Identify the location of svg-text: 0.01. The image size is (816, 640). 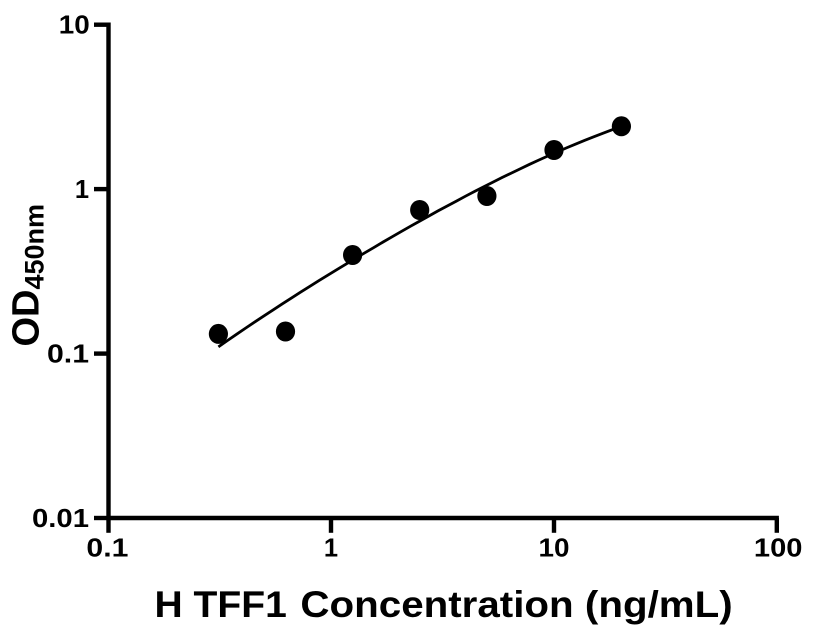
(60, 519).